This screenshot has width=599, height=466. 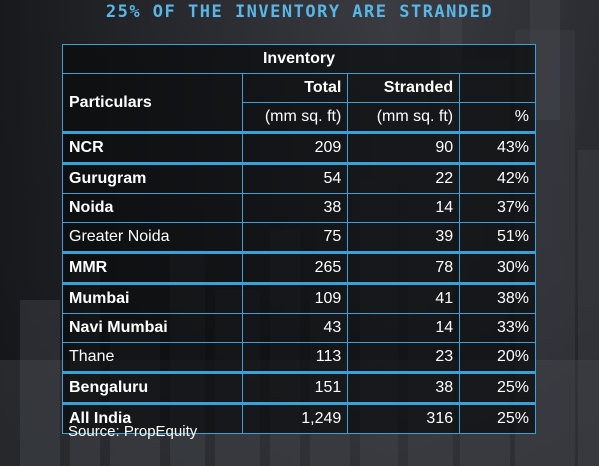 I want to click on row-name: MMR, so click(x=152, y=267).